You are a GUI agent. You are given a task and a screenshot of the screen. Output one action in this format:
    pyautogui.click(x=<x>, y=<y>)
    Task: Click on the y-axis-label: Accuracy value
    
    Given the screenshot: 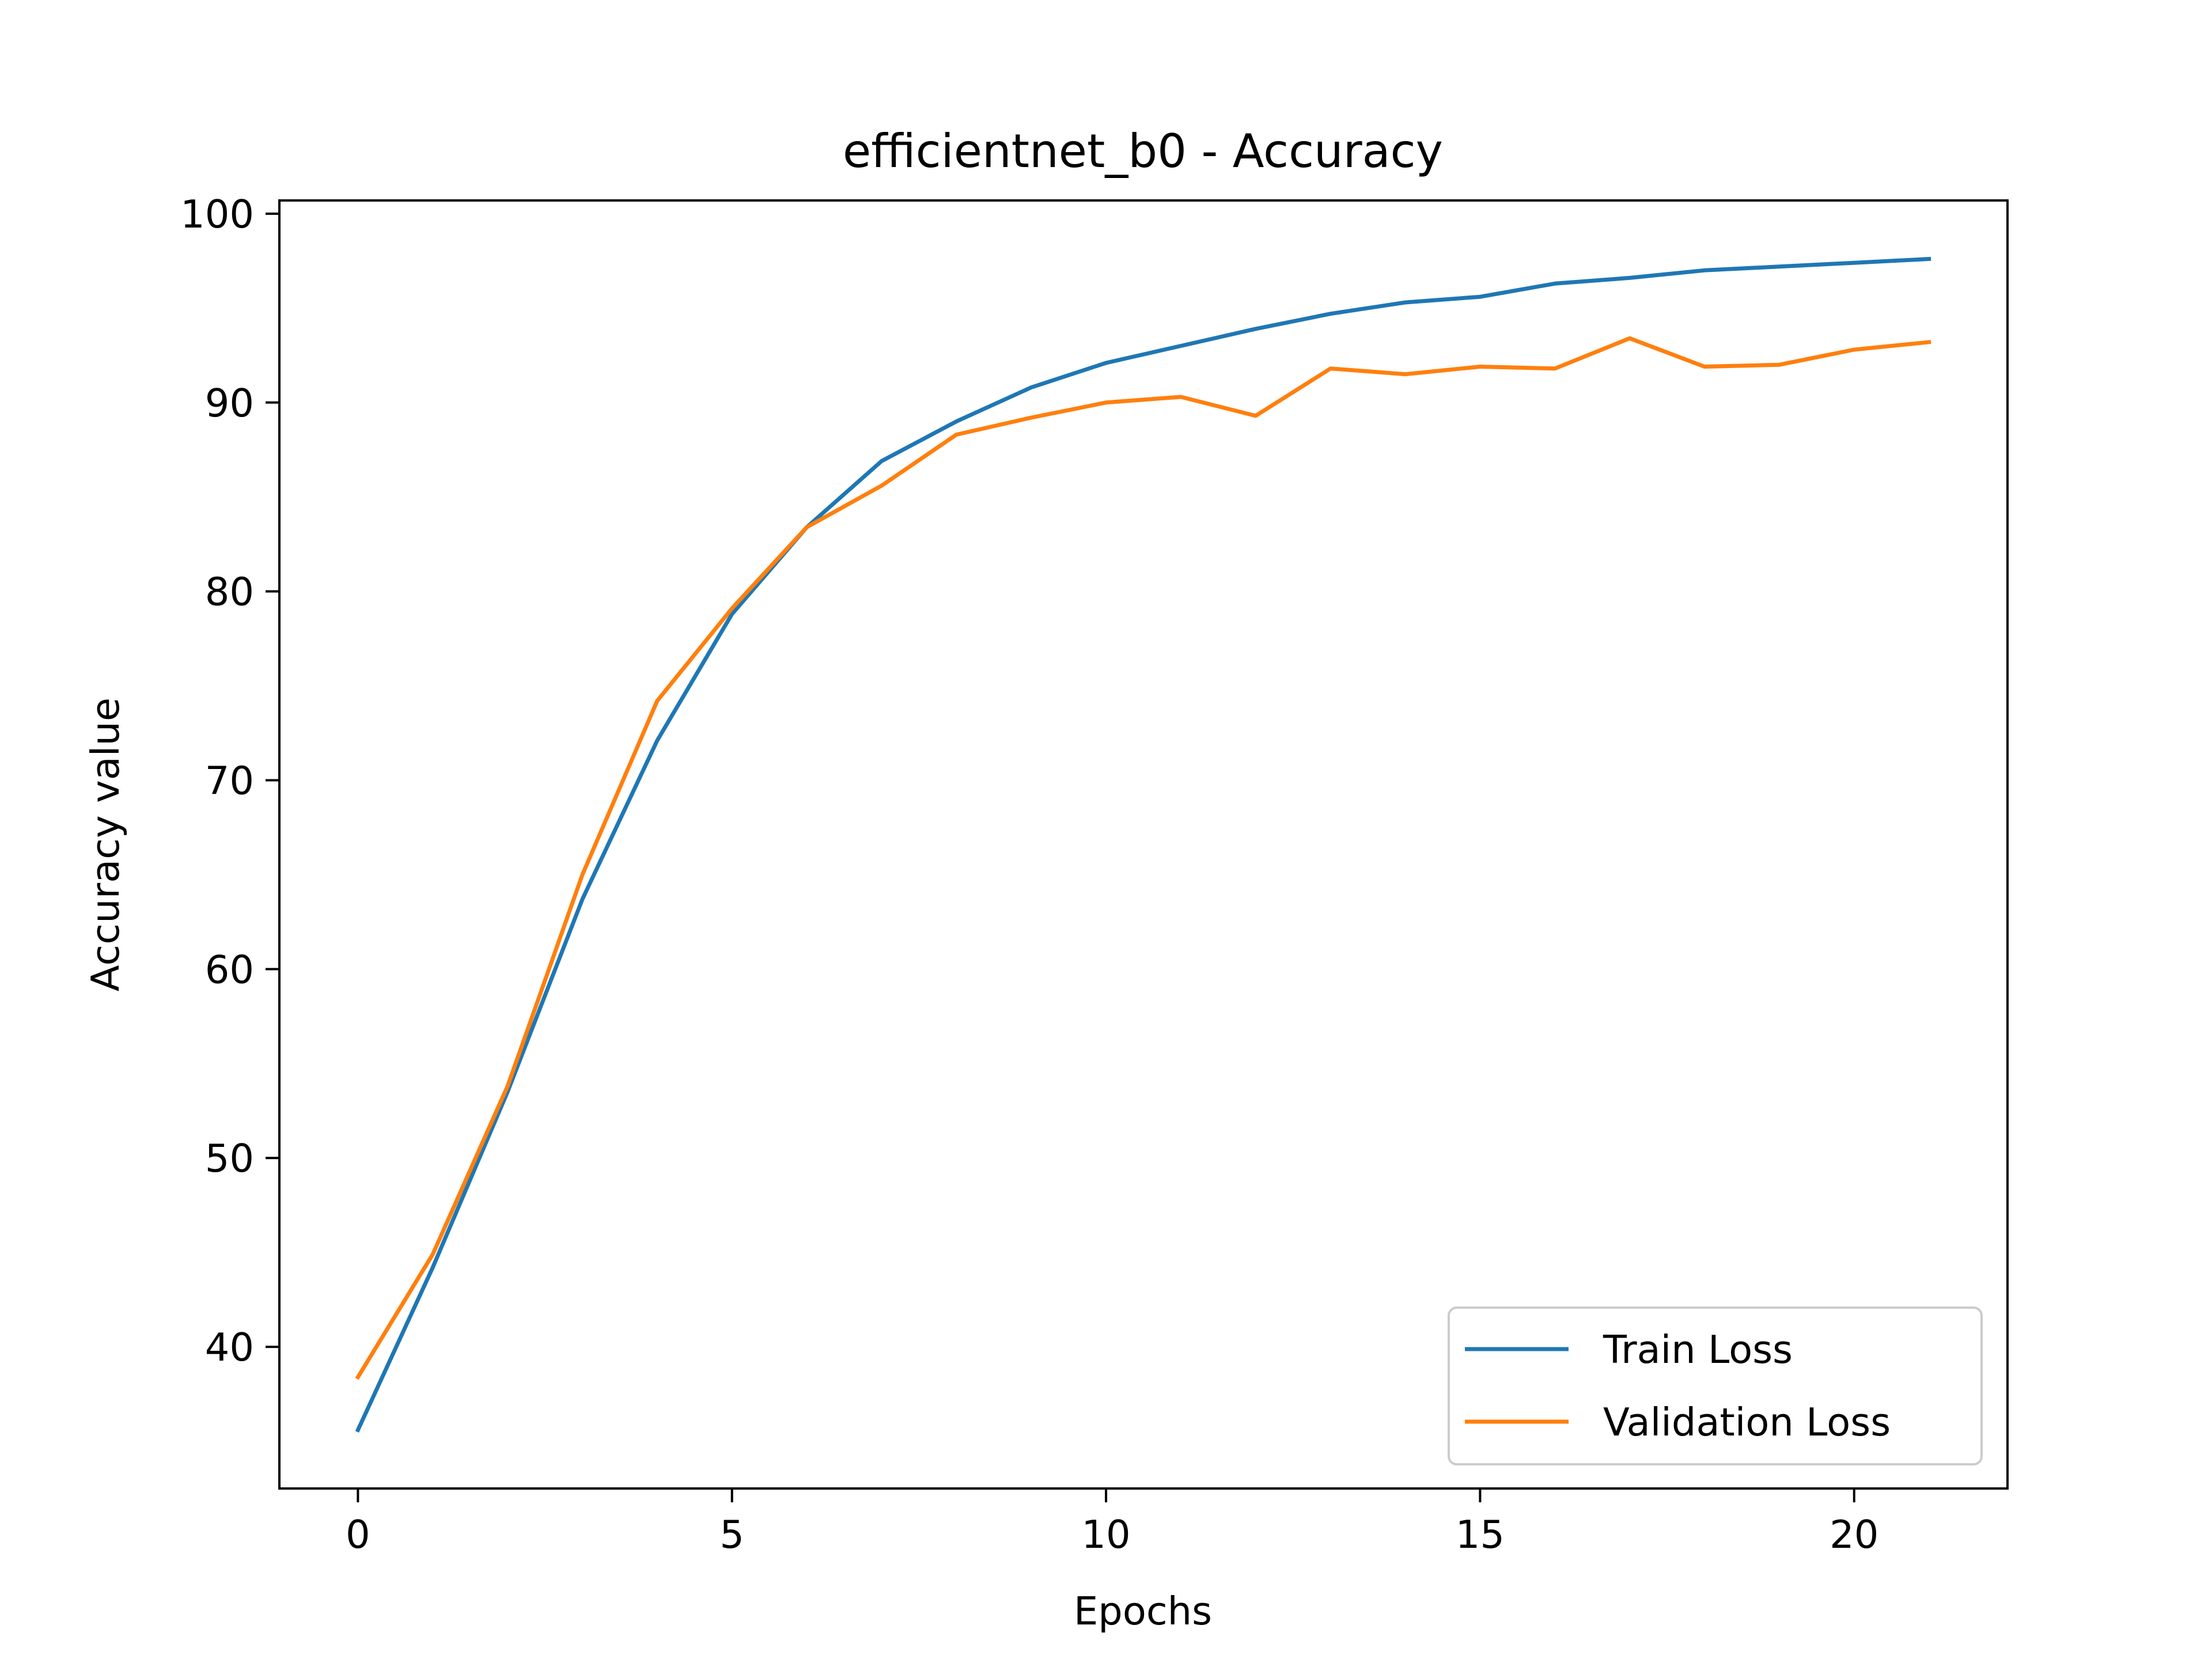 What is the action you would take?
    pyautogui.click(x=105, y=844)
    